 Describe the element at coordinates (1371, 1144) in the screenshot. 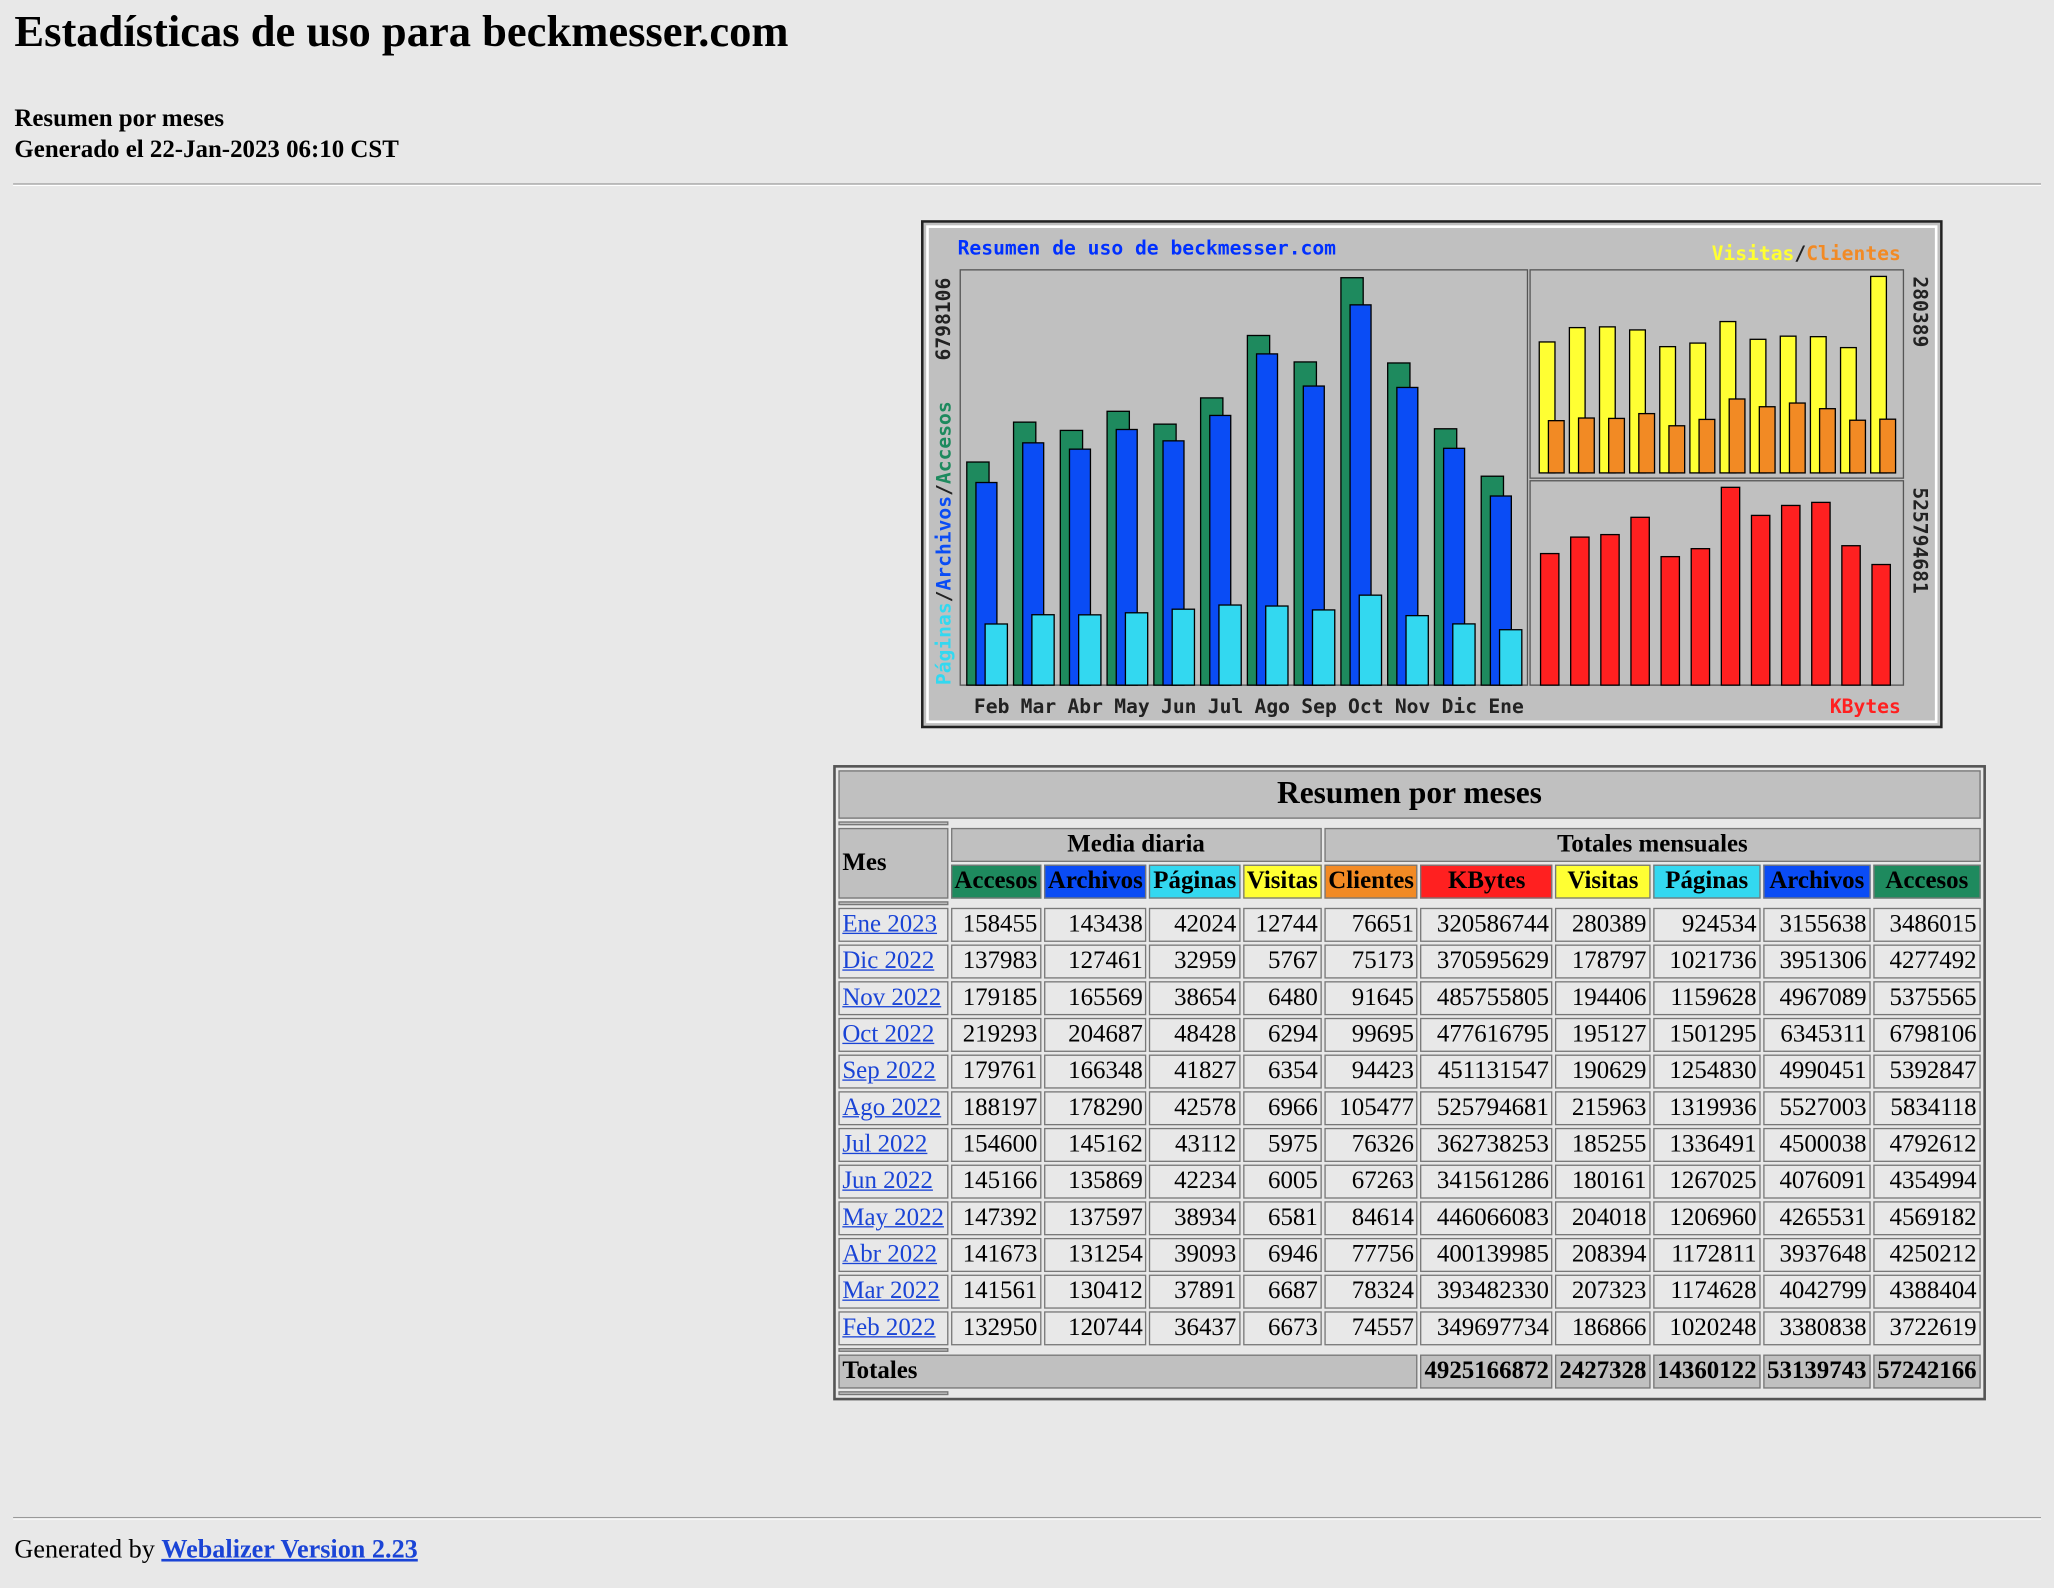

I see `cell: 76326` at that location.